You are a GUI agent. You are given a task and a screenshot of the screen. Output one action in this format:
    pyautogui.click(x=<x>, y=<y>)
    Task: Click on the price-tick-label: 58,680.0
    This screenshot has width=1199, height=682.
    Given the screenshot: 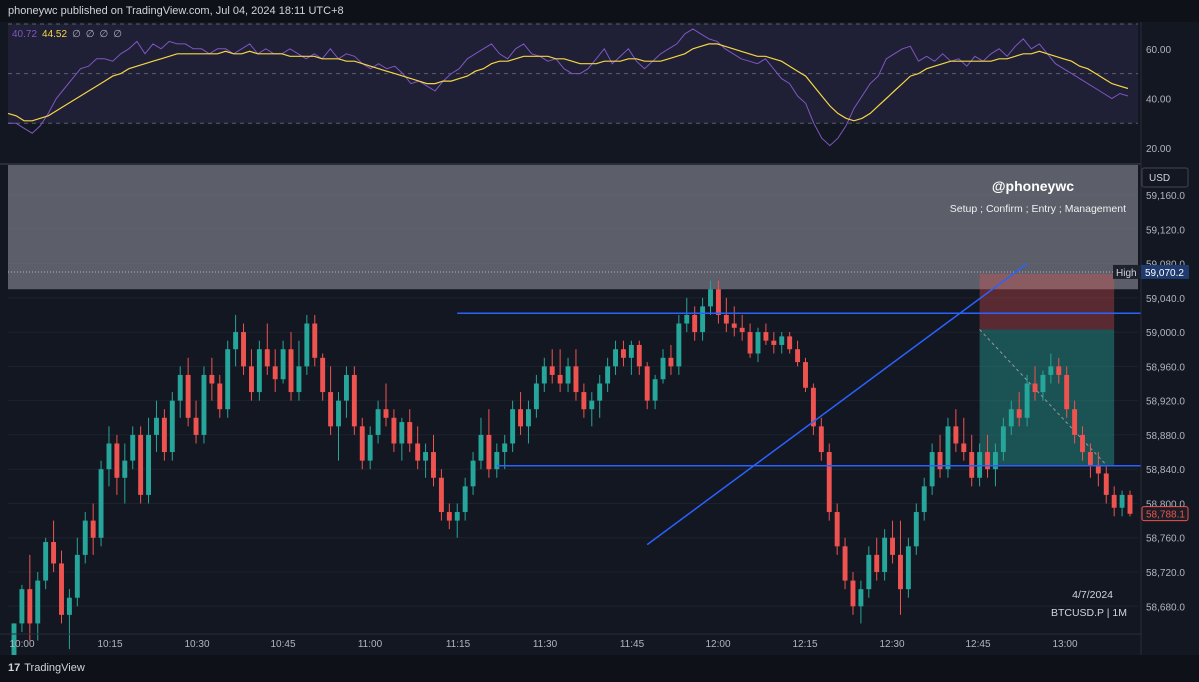 What is the action you would take?
    pyautogui.click(x=1165, y=607)
    